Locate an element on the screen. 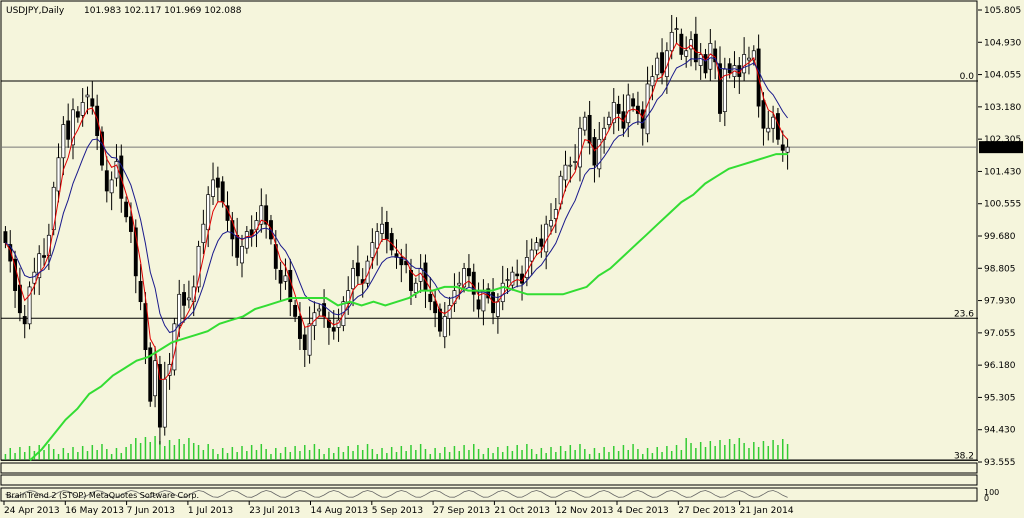  x-tick-label: 27 Dec 2013 is located at coordinates (707, 511).